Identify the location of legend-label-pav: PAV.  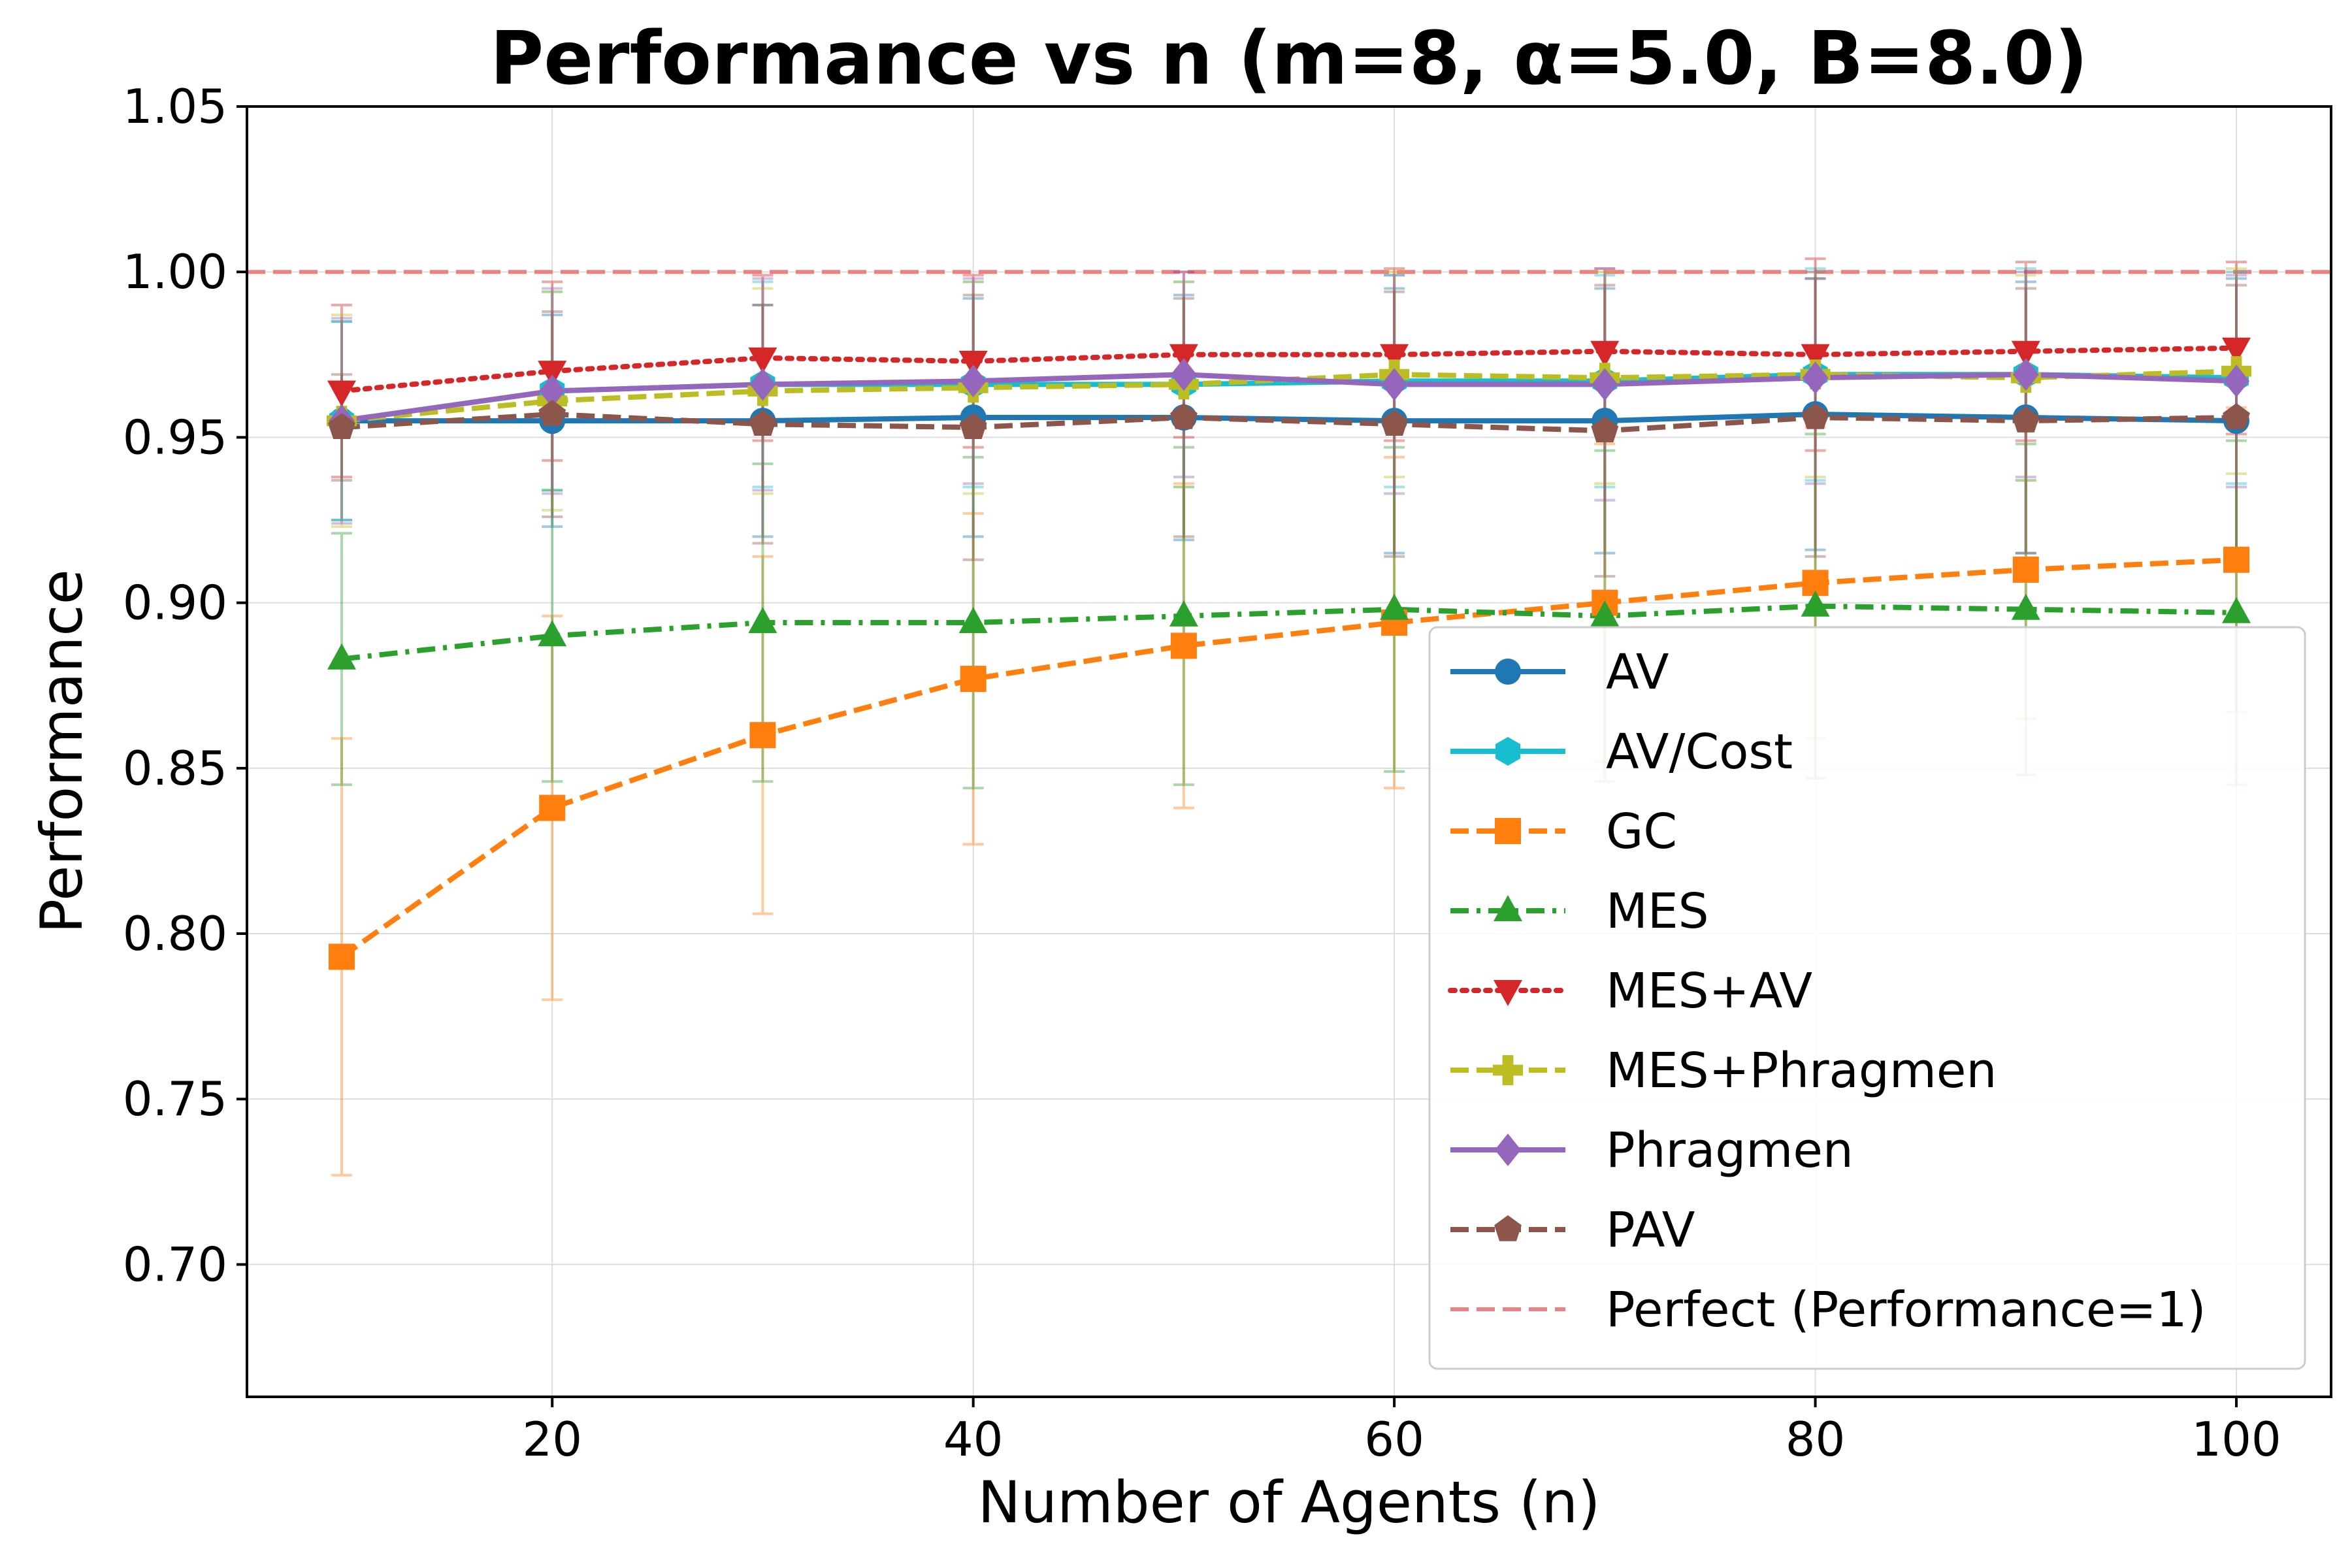
(1650, 1230).